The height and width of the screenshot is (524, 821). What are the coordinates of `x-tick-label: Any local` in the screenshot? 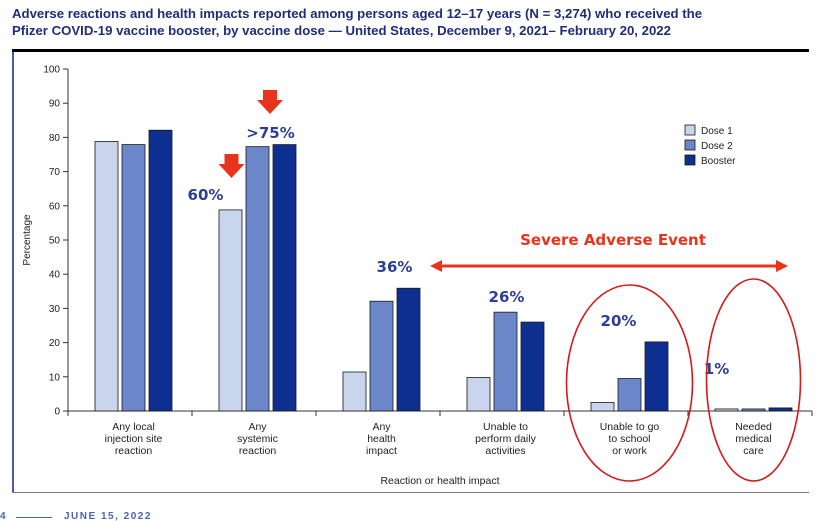 It's located at (133, 427).